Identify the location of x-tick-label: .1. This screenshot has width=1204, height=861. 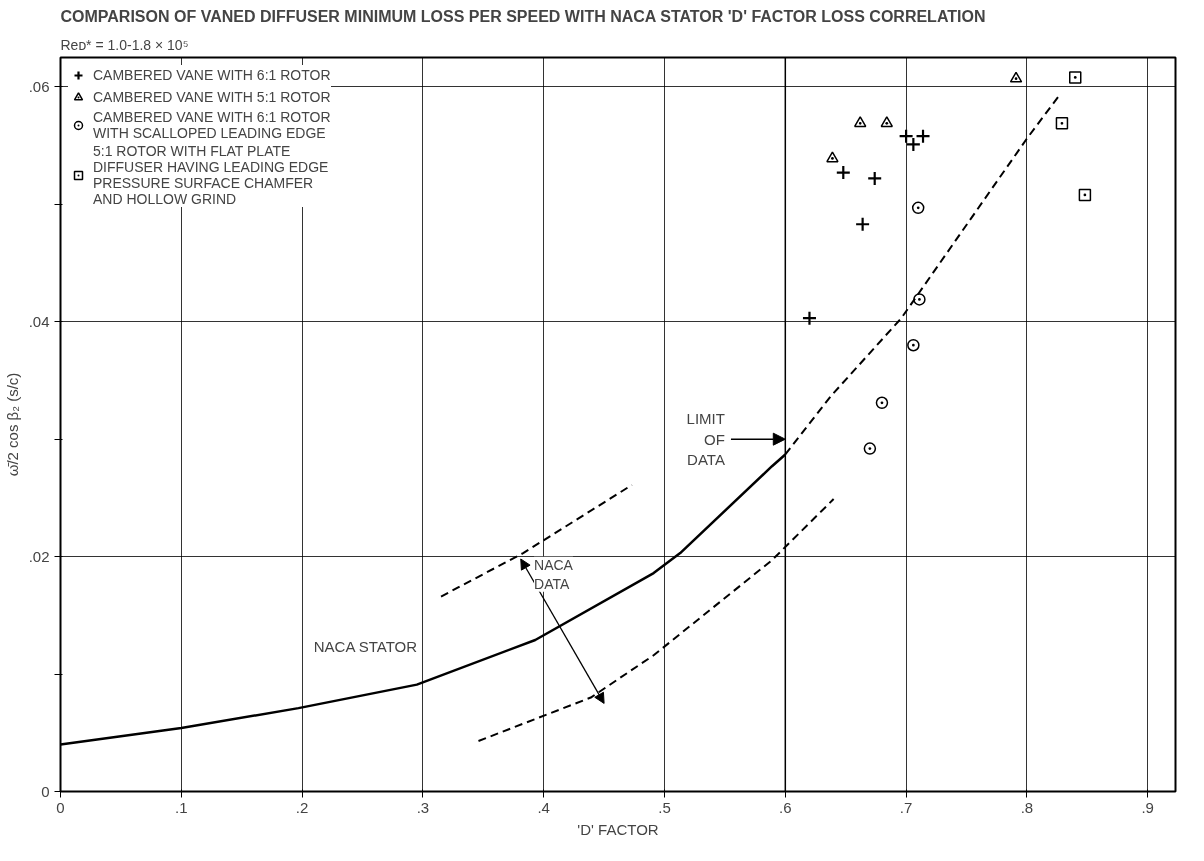
(181, 807).